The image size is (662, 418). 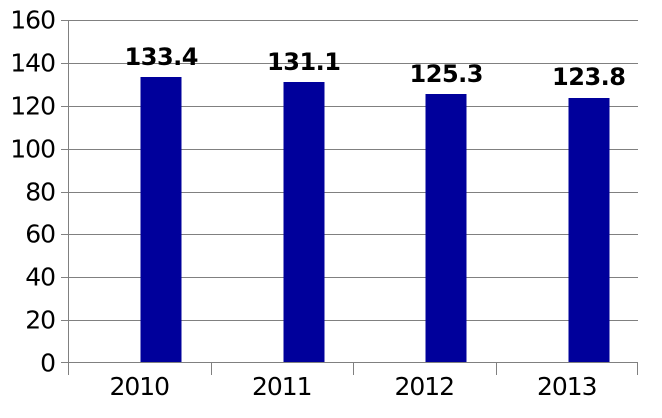 I want to click on x-axis-line, so click(x=349, y=362).